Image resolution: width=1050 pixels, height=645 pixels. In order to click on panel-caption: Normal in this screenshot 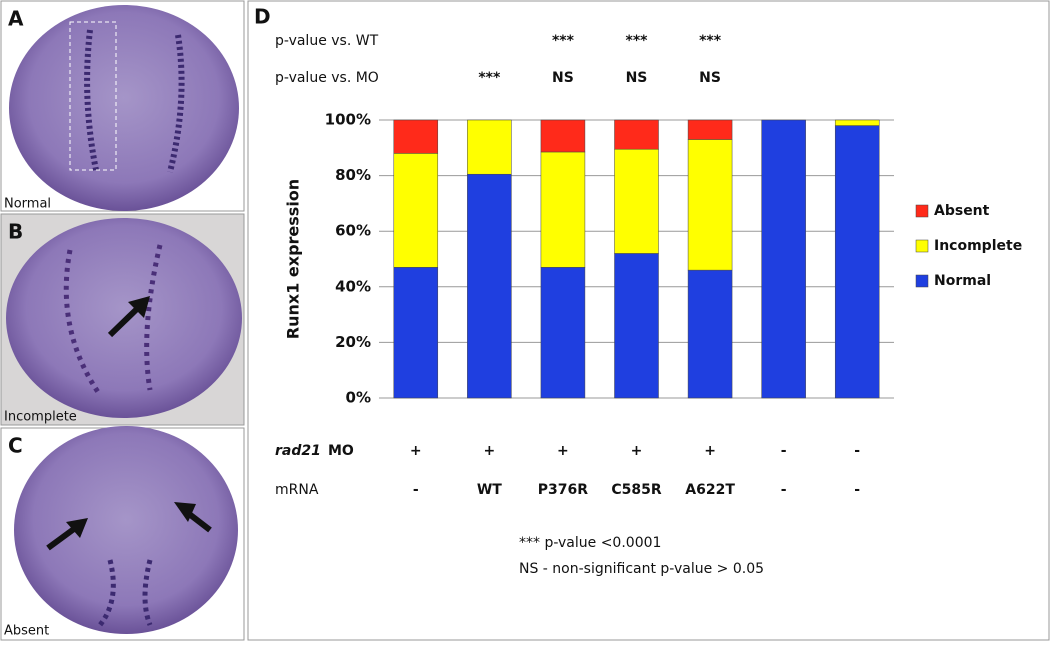, I will do `click(27, 204)`.